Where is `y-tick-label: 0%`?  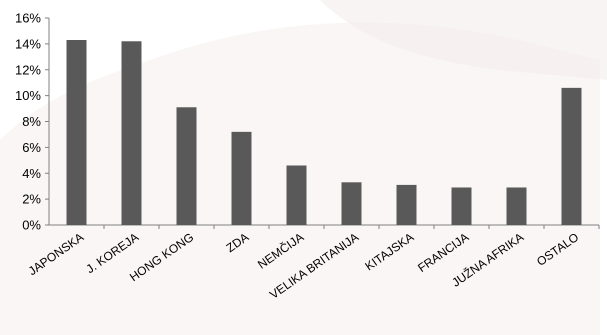 y-tick-label: 0% is located at coordinates (31, 225).